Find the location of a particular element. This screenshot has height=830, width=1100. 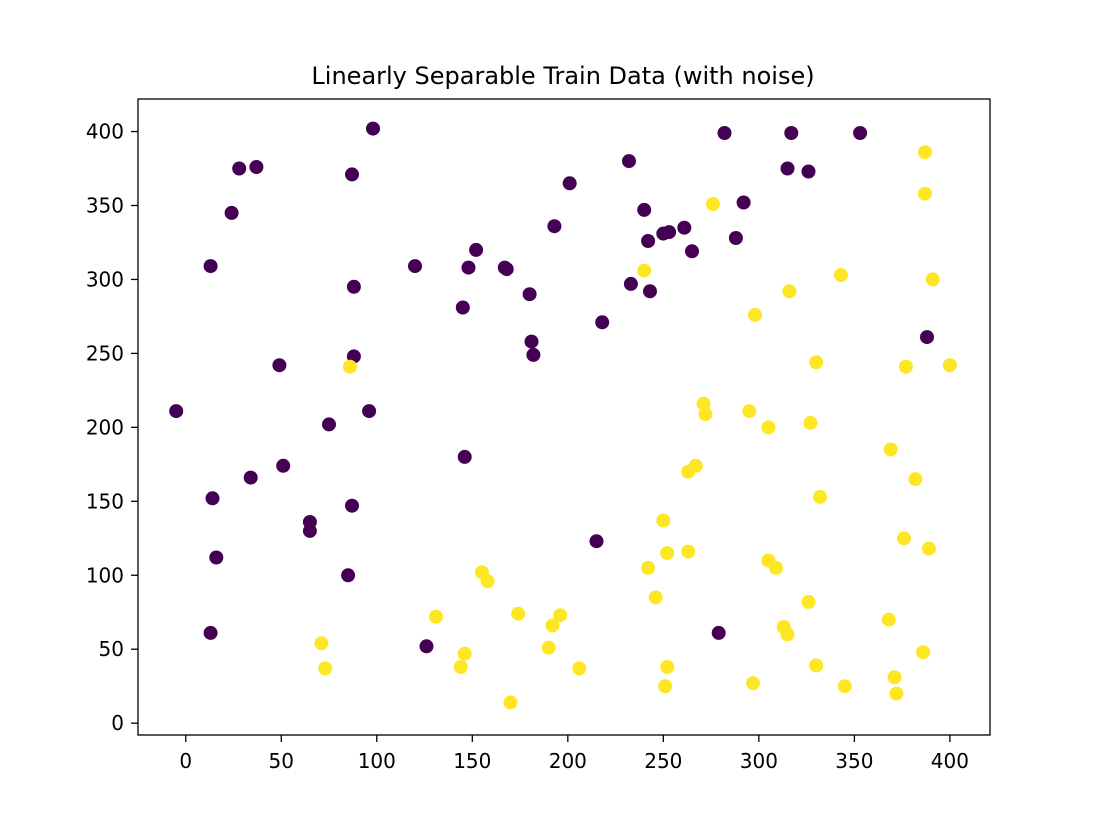

x-axis-ticks: 0 50 100 150 200 250 300 350 400 is located at coordinates (574, 754).